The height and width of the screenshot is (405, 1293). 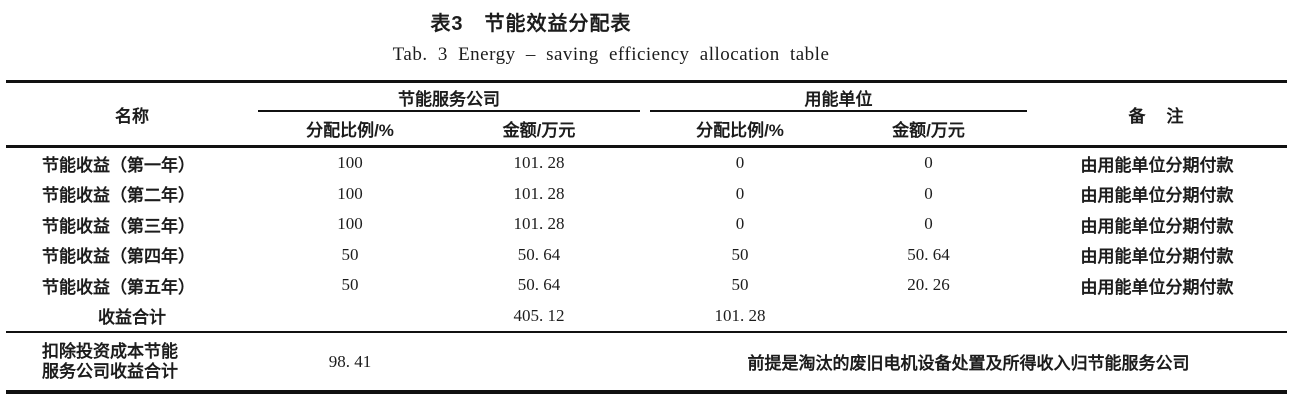 What do you see at coordinates (838, 98) in the screenshot?
I see `header-group-user: 用能单位` at bounding box center [838, 98].